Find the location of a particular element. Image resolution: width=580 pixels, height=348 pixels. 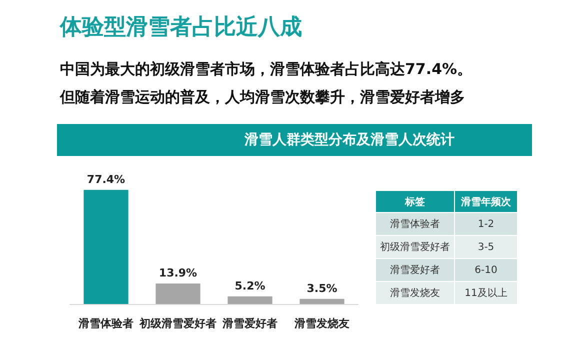

text: 滑雪年频次 is located at coordinates (486, 201).